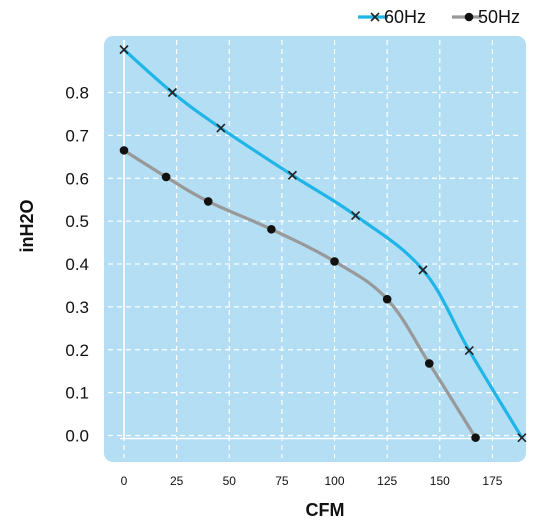  Describe the element at coordinates (77, 350) in the screenshot. I see `y-tick-label: 0.2` at that location.